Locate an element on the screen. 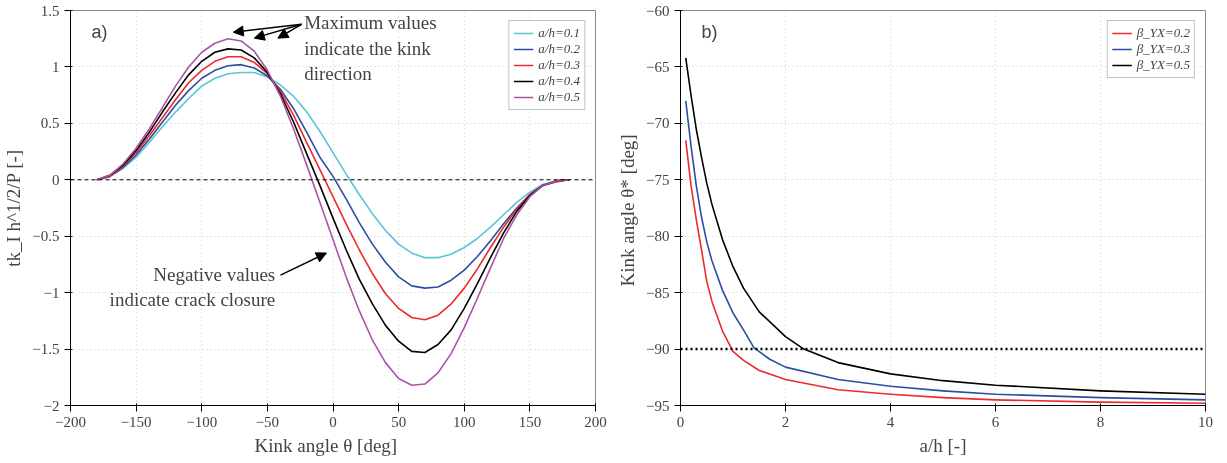  x-tick-label: 10 is located at coordinates (1205, 421).